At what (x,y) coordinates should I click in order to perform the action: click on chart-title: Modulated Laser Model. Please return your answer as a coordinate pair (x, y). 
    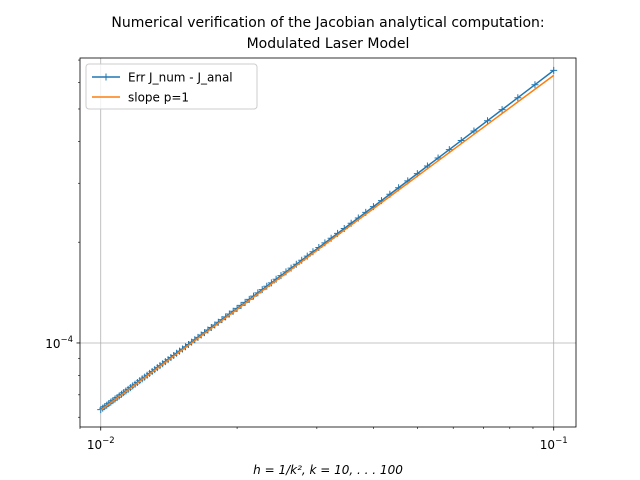
    Looking at the image, I should click on (328, 44).